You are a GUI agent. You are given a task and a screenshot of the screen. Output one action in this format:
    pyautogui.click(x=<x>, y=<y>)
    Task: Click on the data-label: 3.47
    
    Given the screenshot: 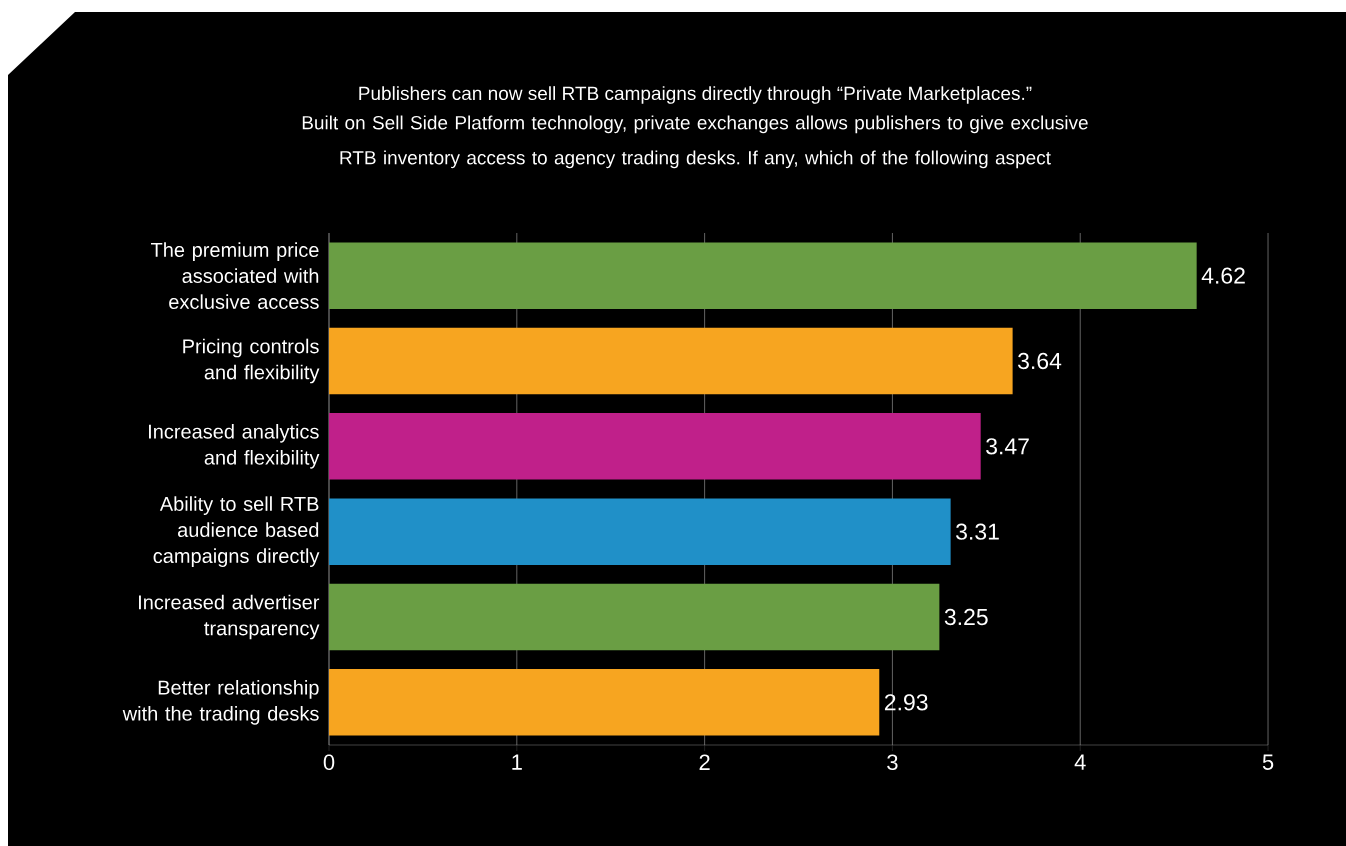 What is the action you would take?
    pyautogui.click(x=1007, y=446)
    